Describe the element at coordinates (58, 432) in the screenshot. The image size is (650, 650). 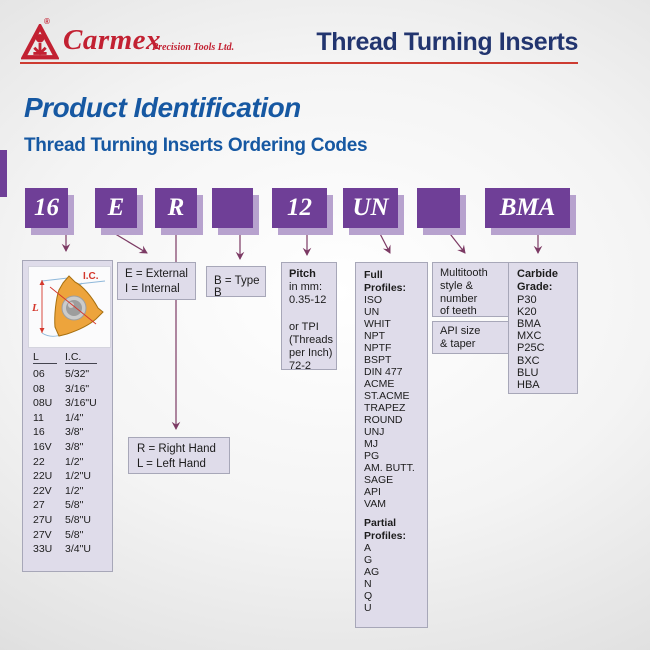
I see `table-row: 16 3/8"` at that location.